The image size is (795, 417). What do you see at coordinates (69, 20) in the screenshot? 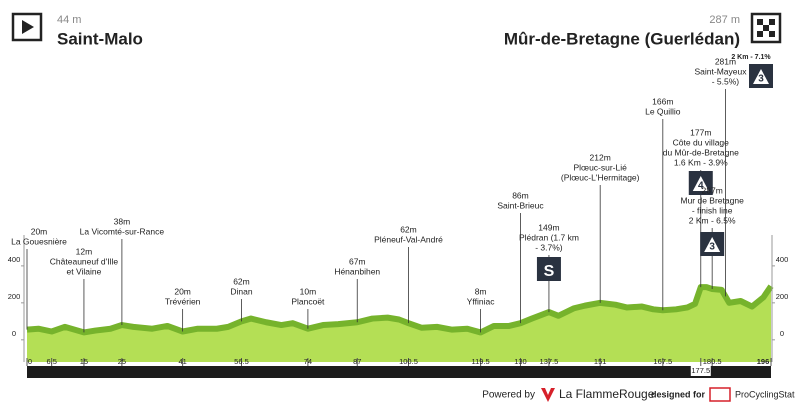
I see `start-altitude: 44 m` at bounding box center [69, 20].